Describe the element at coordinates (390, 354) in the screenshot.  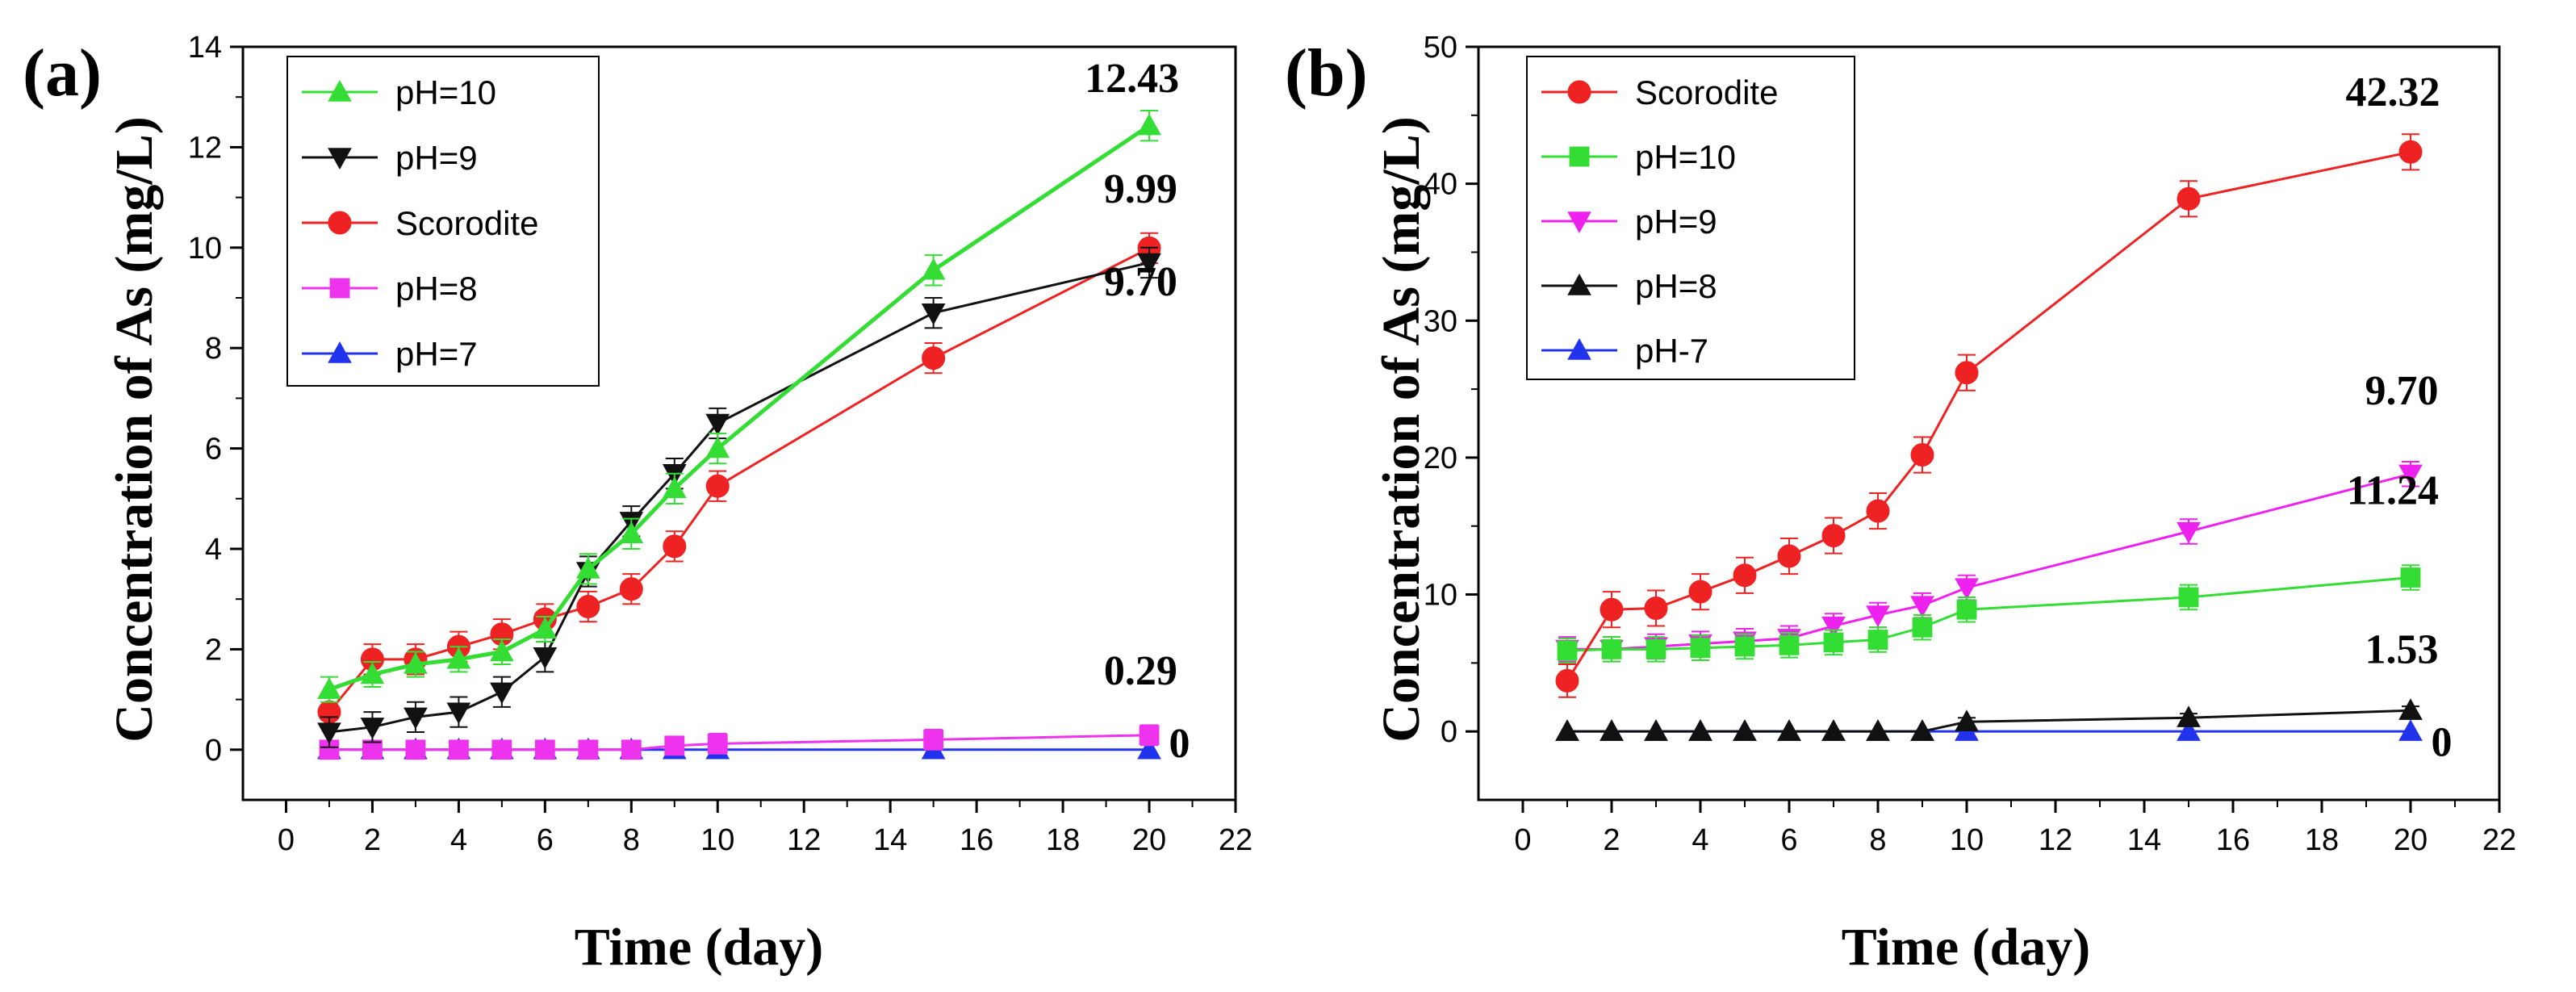
I see `legend-item: pH=7` at that location.